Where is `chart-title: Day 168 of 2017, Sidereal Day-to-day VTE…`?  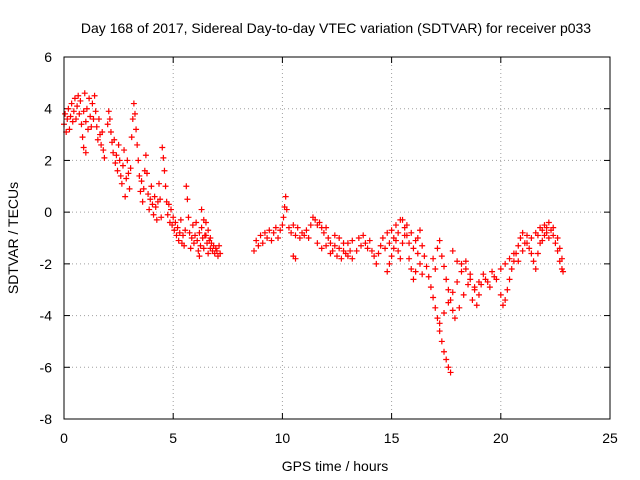
chart-title: Day 168 of 2017, Sidereal Day-to-day VTE… is located at coordinates (336, 28).